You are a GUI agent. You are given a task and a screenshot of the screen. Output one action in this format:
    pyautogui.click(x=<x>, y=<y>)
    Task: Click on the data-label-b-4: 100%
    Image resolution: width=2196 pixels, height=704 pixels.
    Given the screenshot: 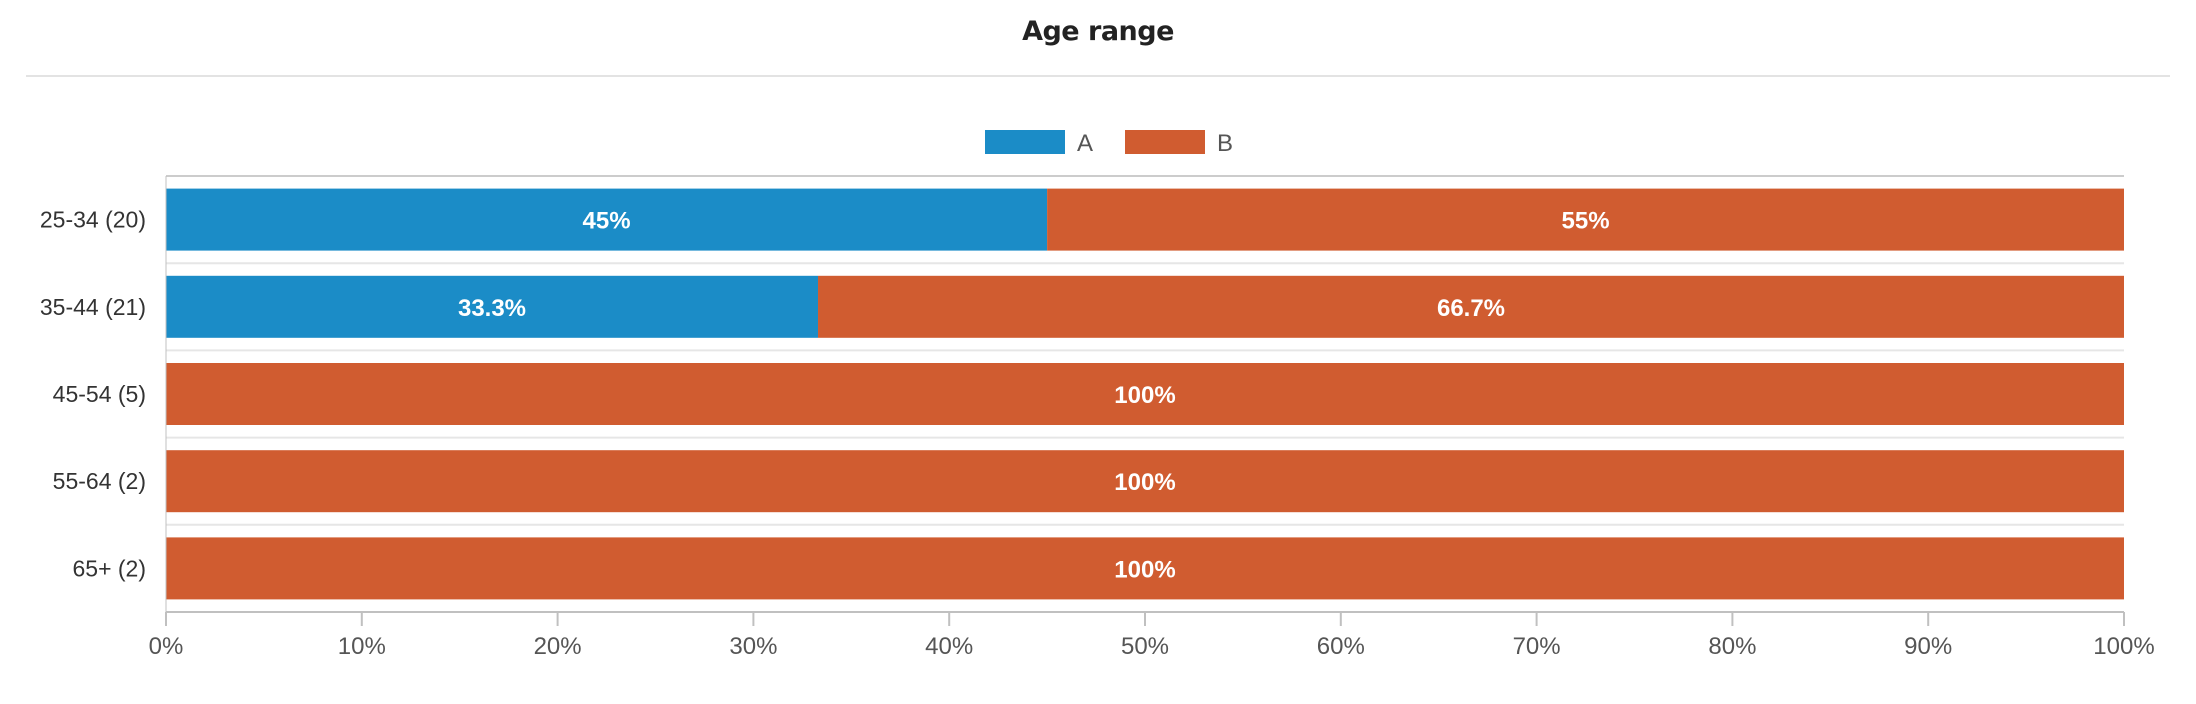 What is the action you would take?
    pyautogui.click(x=1144, y=569)
    